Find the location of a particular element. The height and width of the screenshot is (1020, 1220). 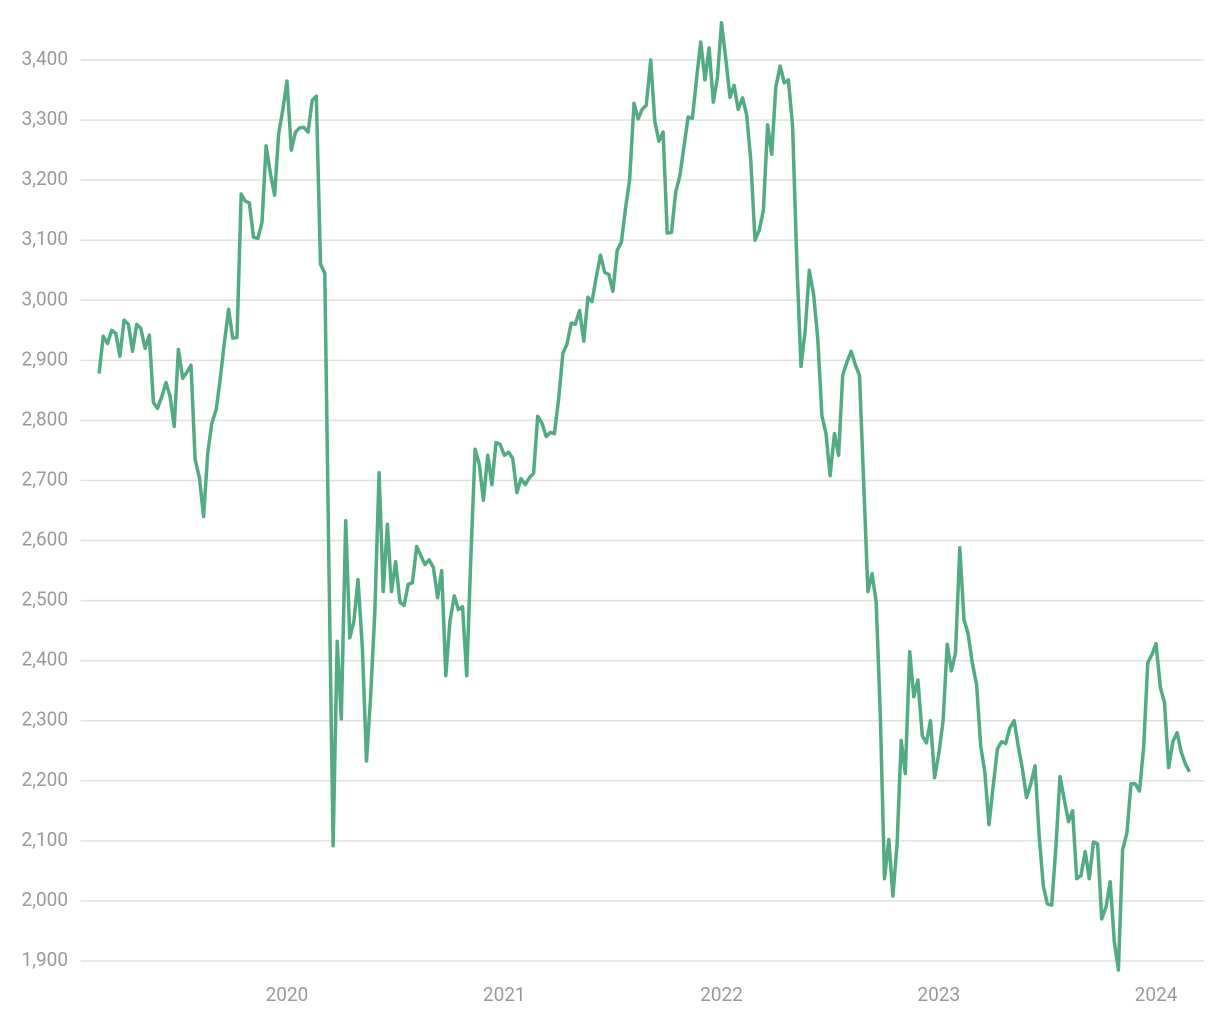

y-tick-label: 3,400 is located at coordinates (45, 58).